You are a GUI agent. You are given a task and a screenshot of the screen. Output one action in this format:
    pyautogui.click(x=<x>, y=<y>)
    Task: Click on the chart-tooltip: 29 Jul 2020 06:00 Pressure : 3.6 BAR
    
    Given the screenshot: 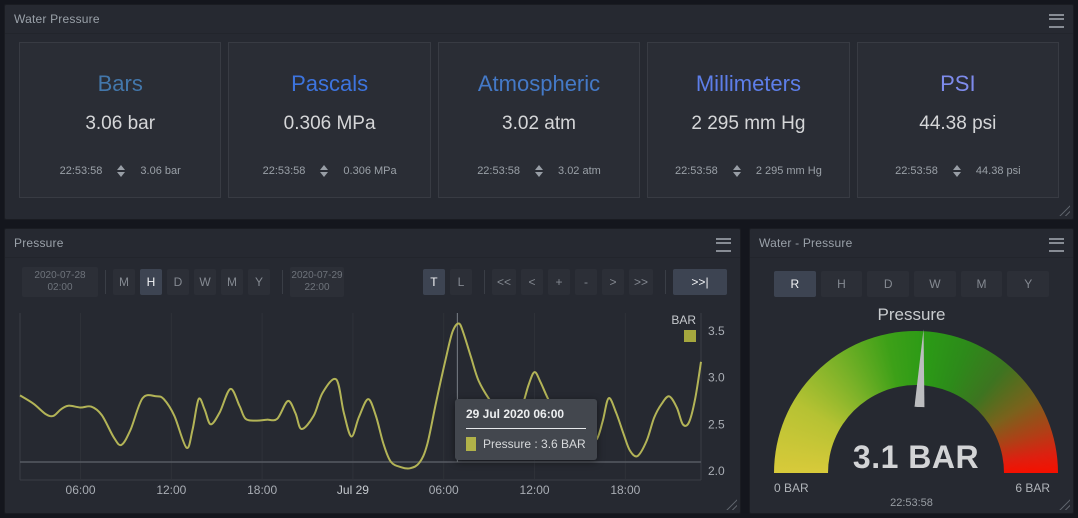 What is the action you would take?
    pyautogui.click(x=526, y=429)
    